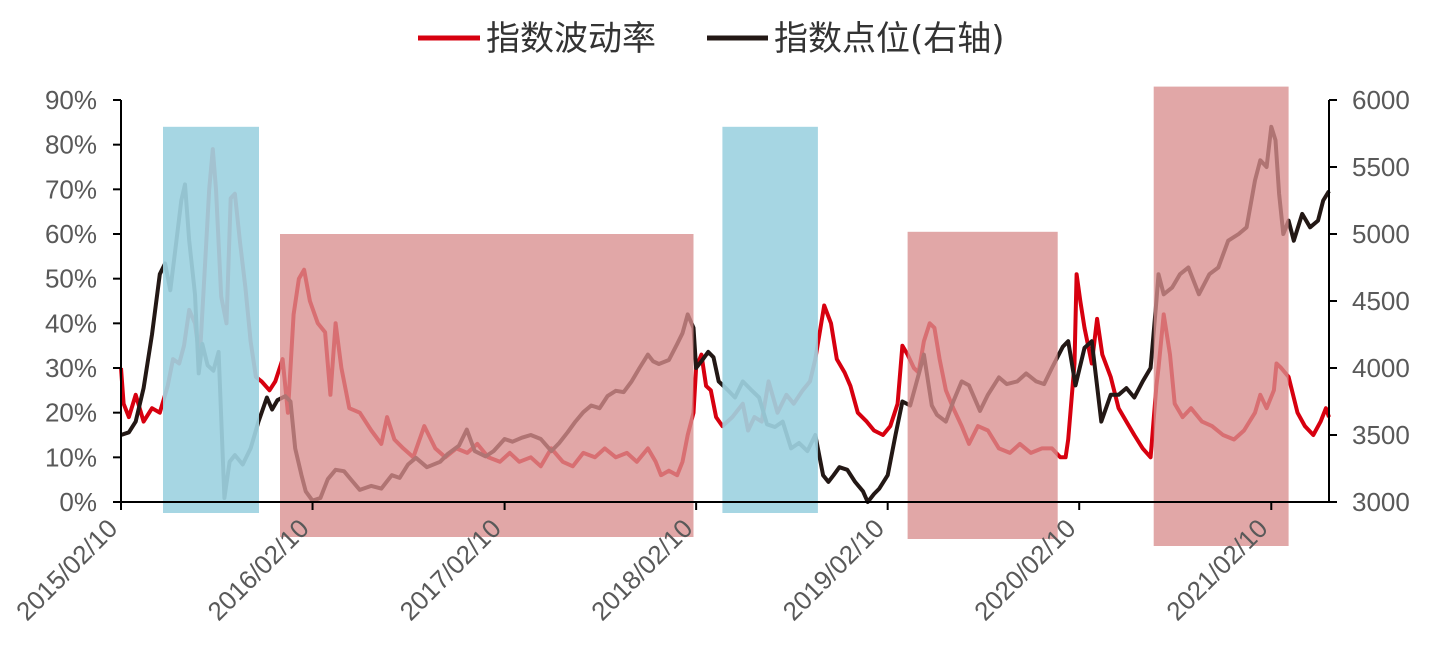 This screenshot has width=1440, height=663. What do you see at coordinates (71, 279) in the screenshot?
I see `y-left-tick-label: 50%` at bounding box center [71, 279].